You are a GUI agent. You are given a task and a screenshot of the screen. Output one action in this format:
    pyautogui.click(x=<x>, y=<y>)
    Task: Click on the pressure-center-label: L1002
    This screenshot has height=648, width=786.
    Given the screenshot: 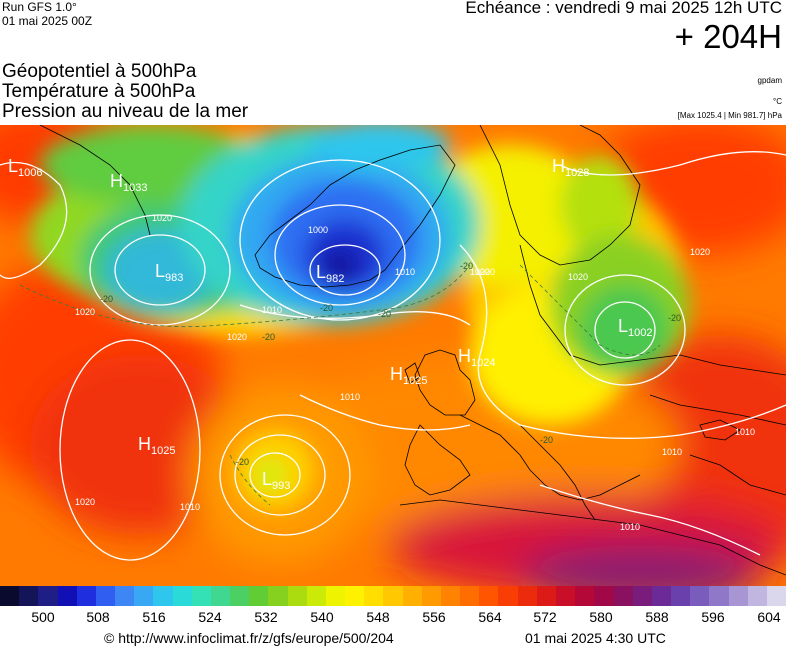 What is the action you would take?
    pyautogui.click(x=635, y=327)
    